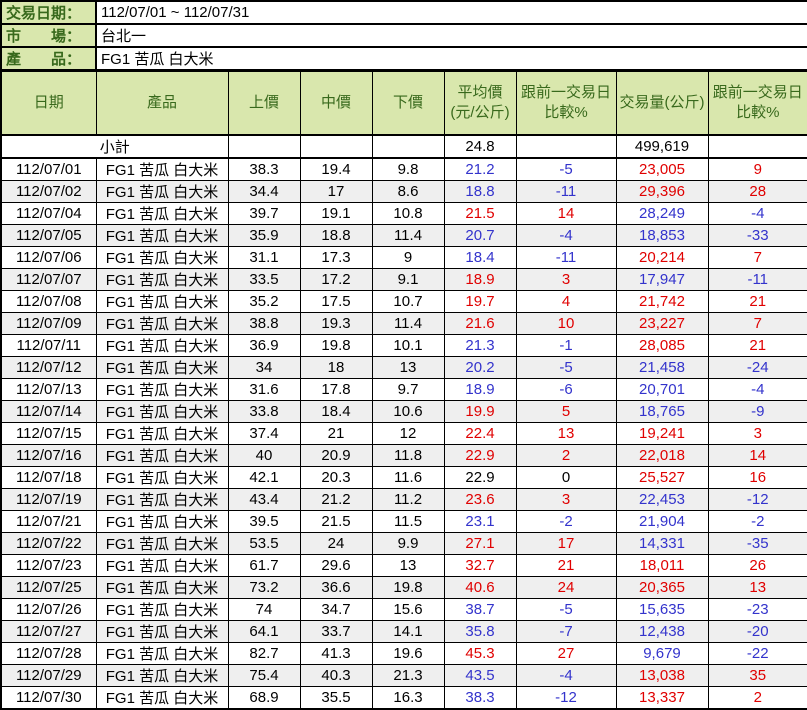 This screenshot has width=807, height=710. Describe the element at coordinates (757, 565) in the screenshot. I see `volume-change-cell: 26` at that location.